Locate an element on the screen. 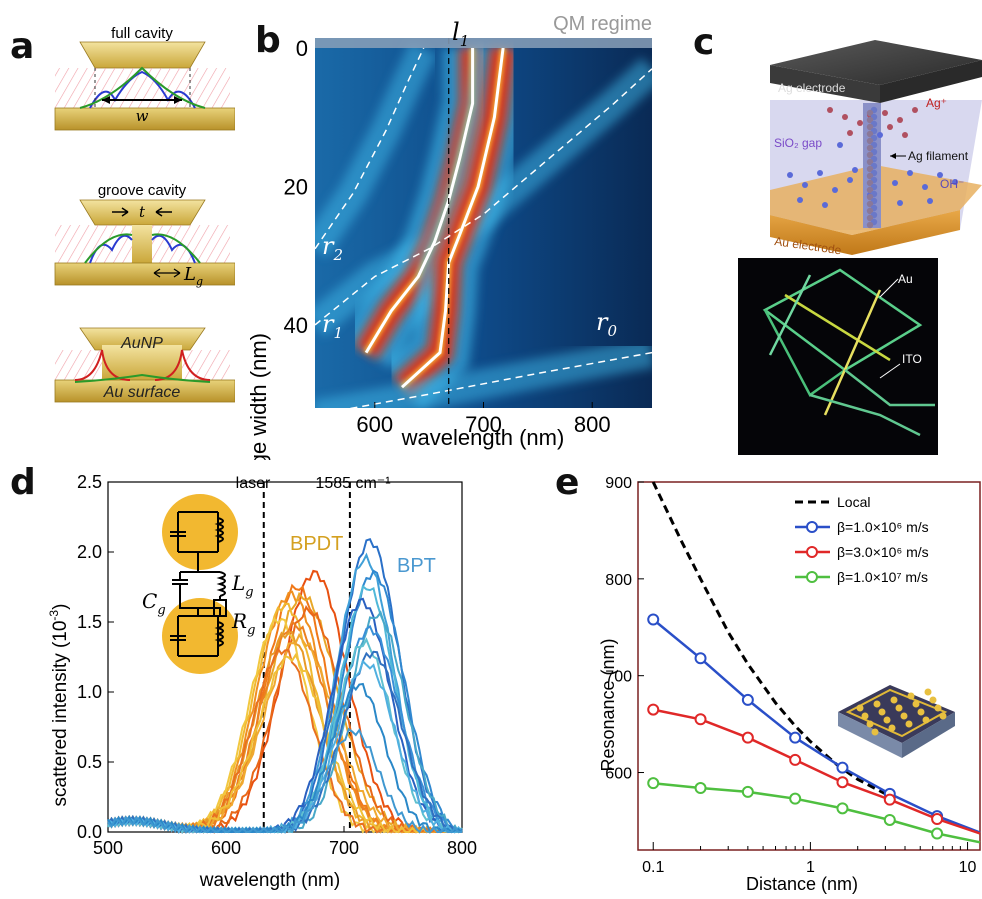 This screenshot has height=899, width=982. chart-b-ytick-label: 0 is located at coordinates (302, 48).